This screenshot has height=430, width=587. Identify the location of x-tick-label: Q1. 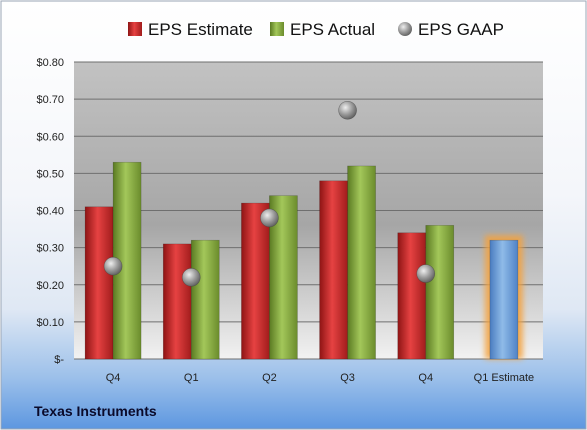
(191, 378).